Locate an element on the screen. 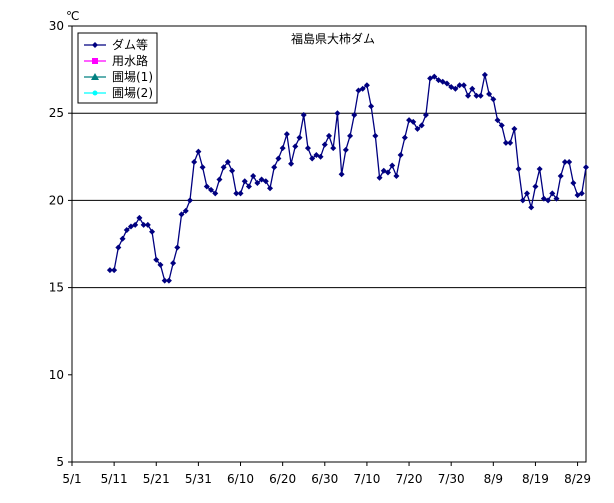 This screenshot has width=614, height=503. x-tick-label: 8/29 is located at coordinates (577, 479).